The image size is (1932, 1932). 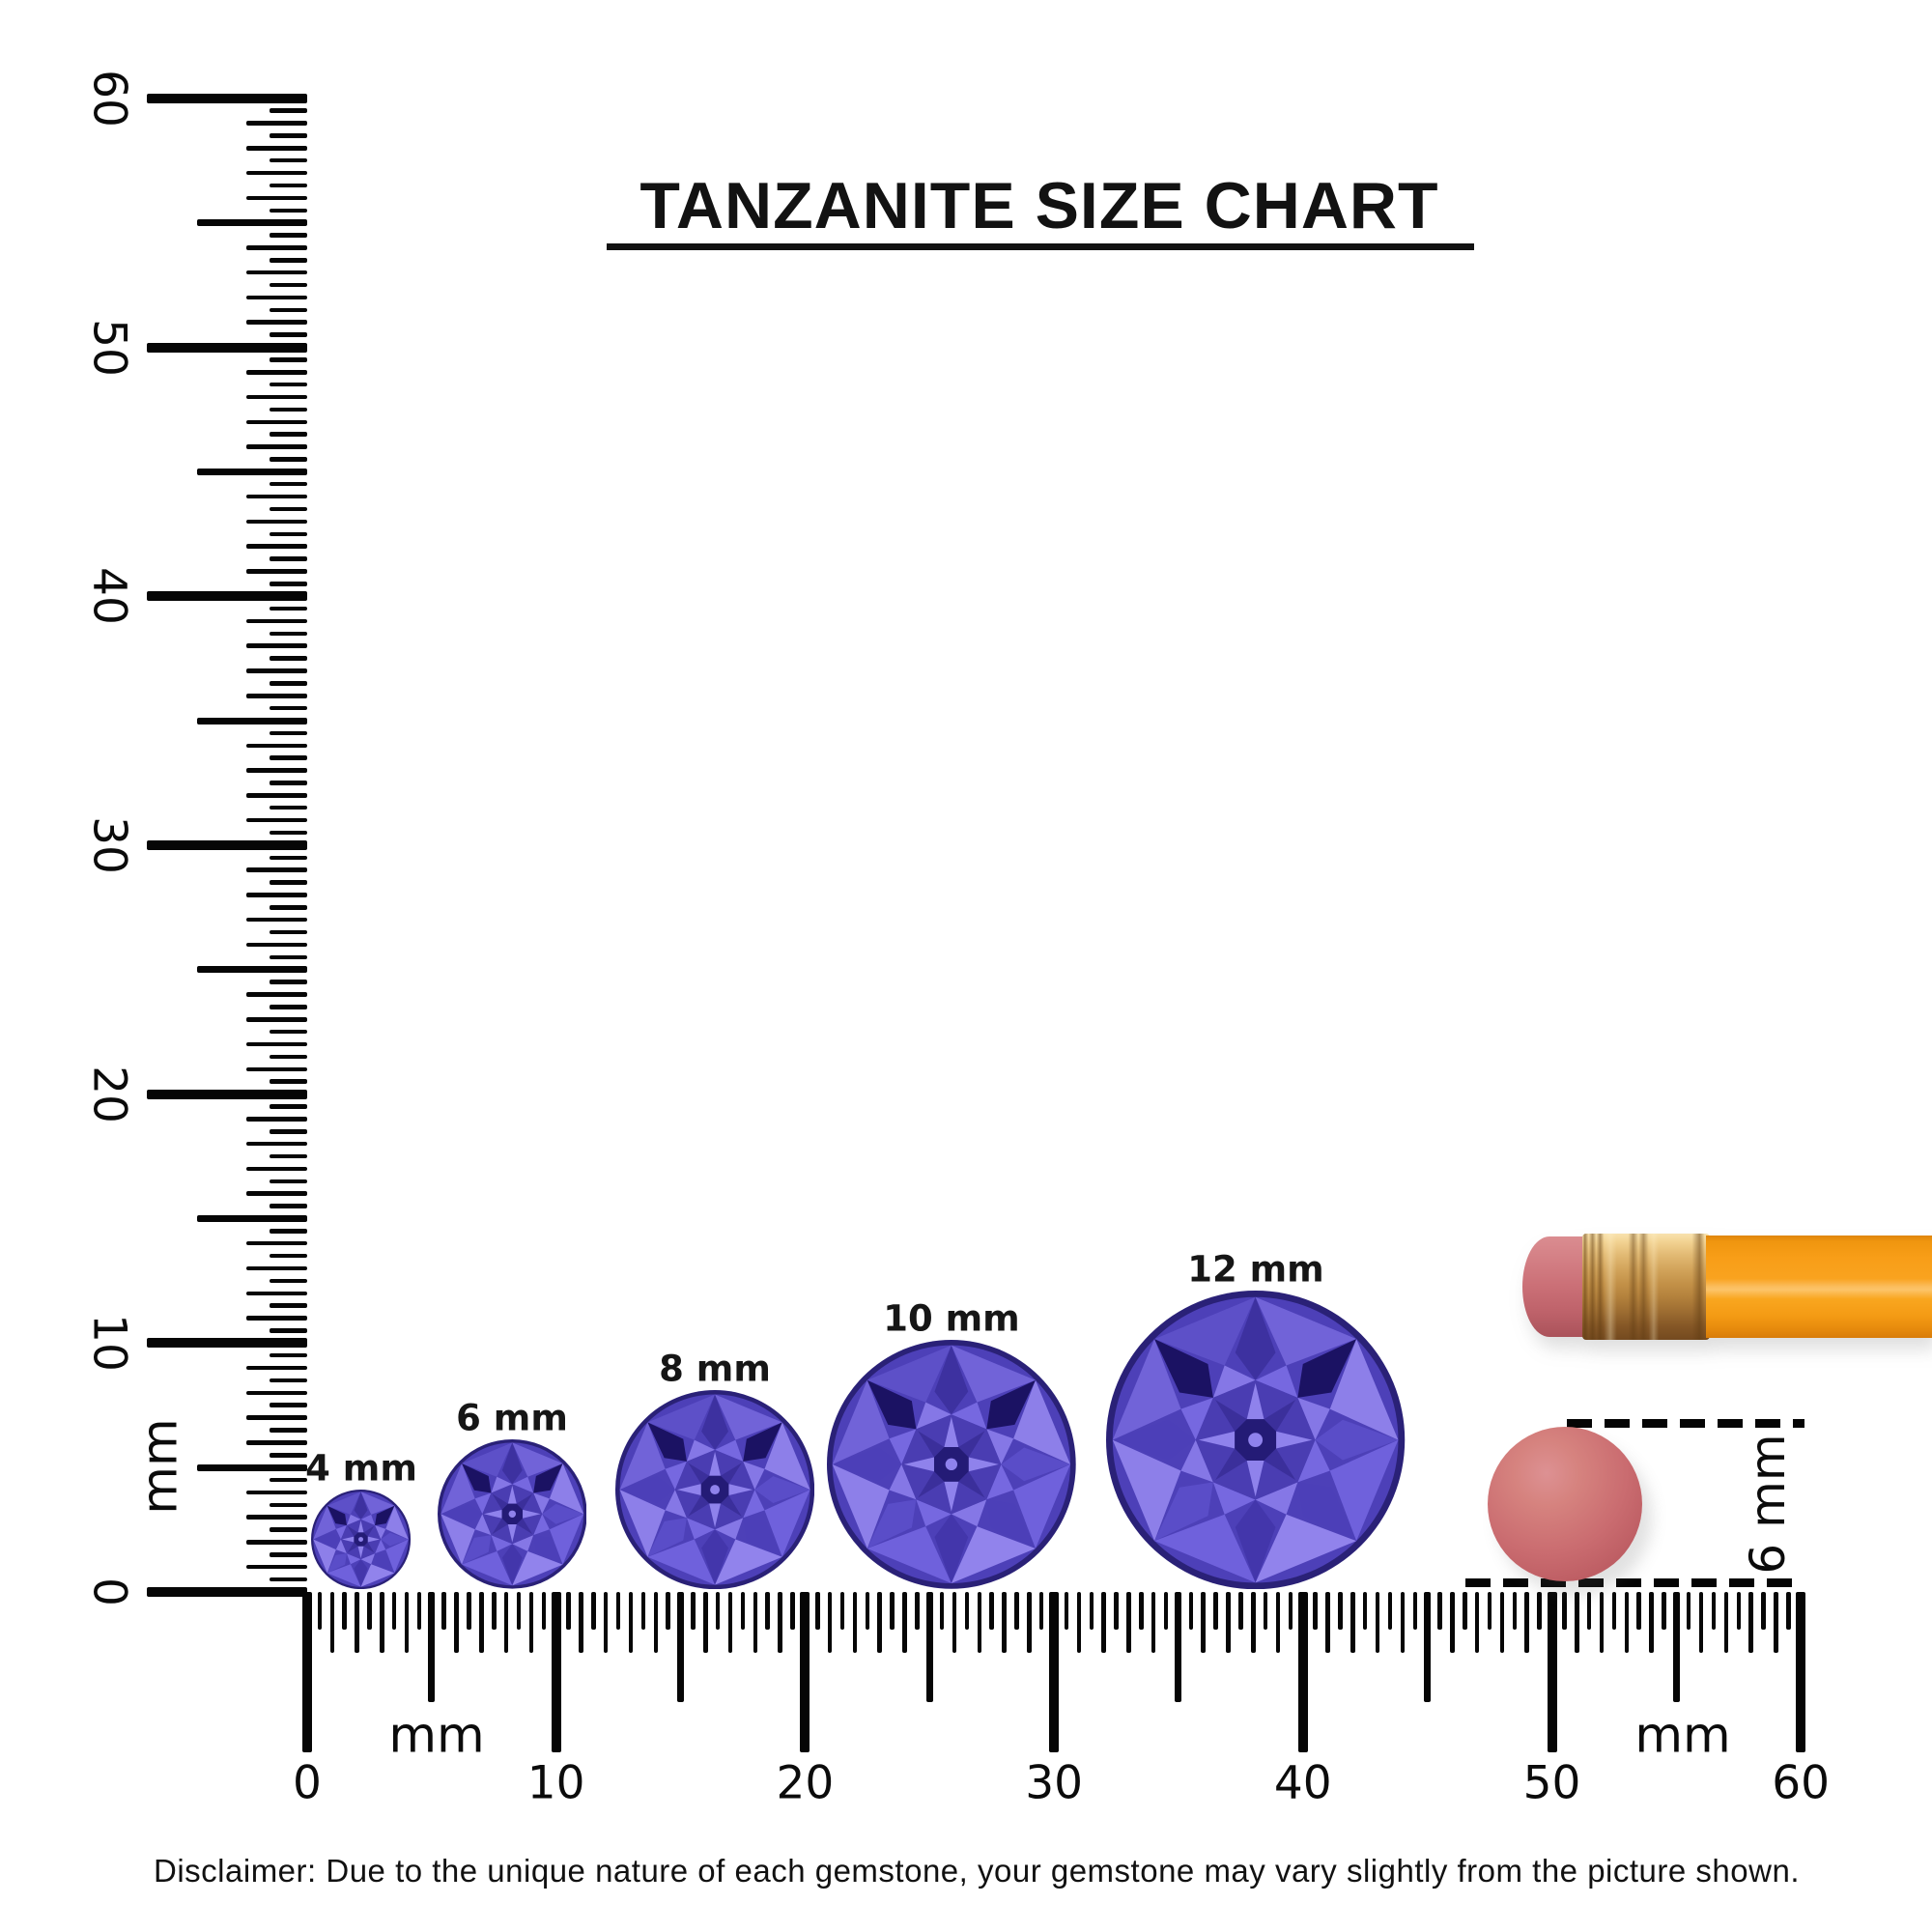 What do you see at coordinates (109, 98) in the screenshot?
I see `ruler-label: 60` at bounding box center [109, 98].